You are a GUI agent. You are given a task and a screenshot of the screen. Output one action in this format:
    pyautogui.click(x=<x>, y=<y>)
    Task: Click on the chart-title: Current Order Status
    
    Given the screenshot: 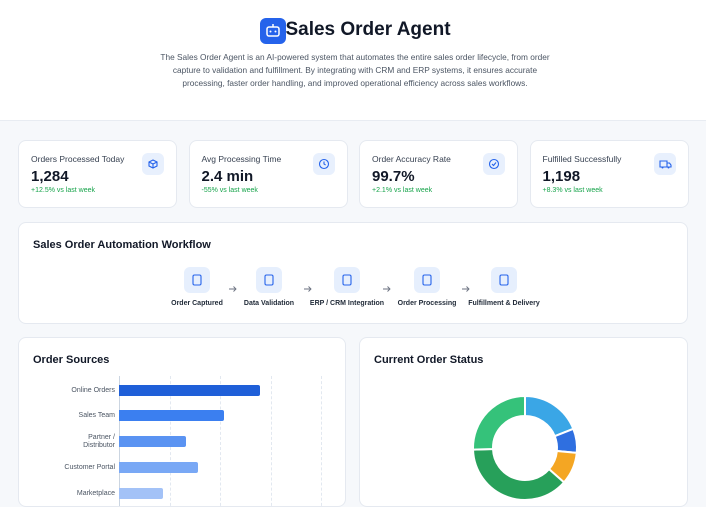 What is the action you would take?
    pyautogui.click(x=429, y=360)
    